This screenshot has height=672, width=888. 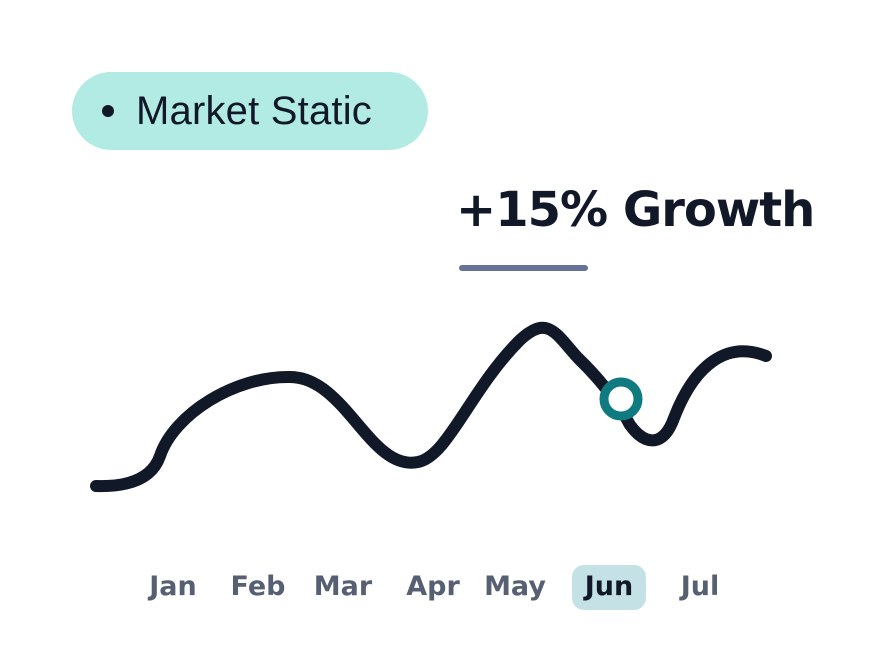 What do you see at coordinates (433, 586) in the screenshot?
I see `month-label-apr: Apr` at bounding box center [433, 586].